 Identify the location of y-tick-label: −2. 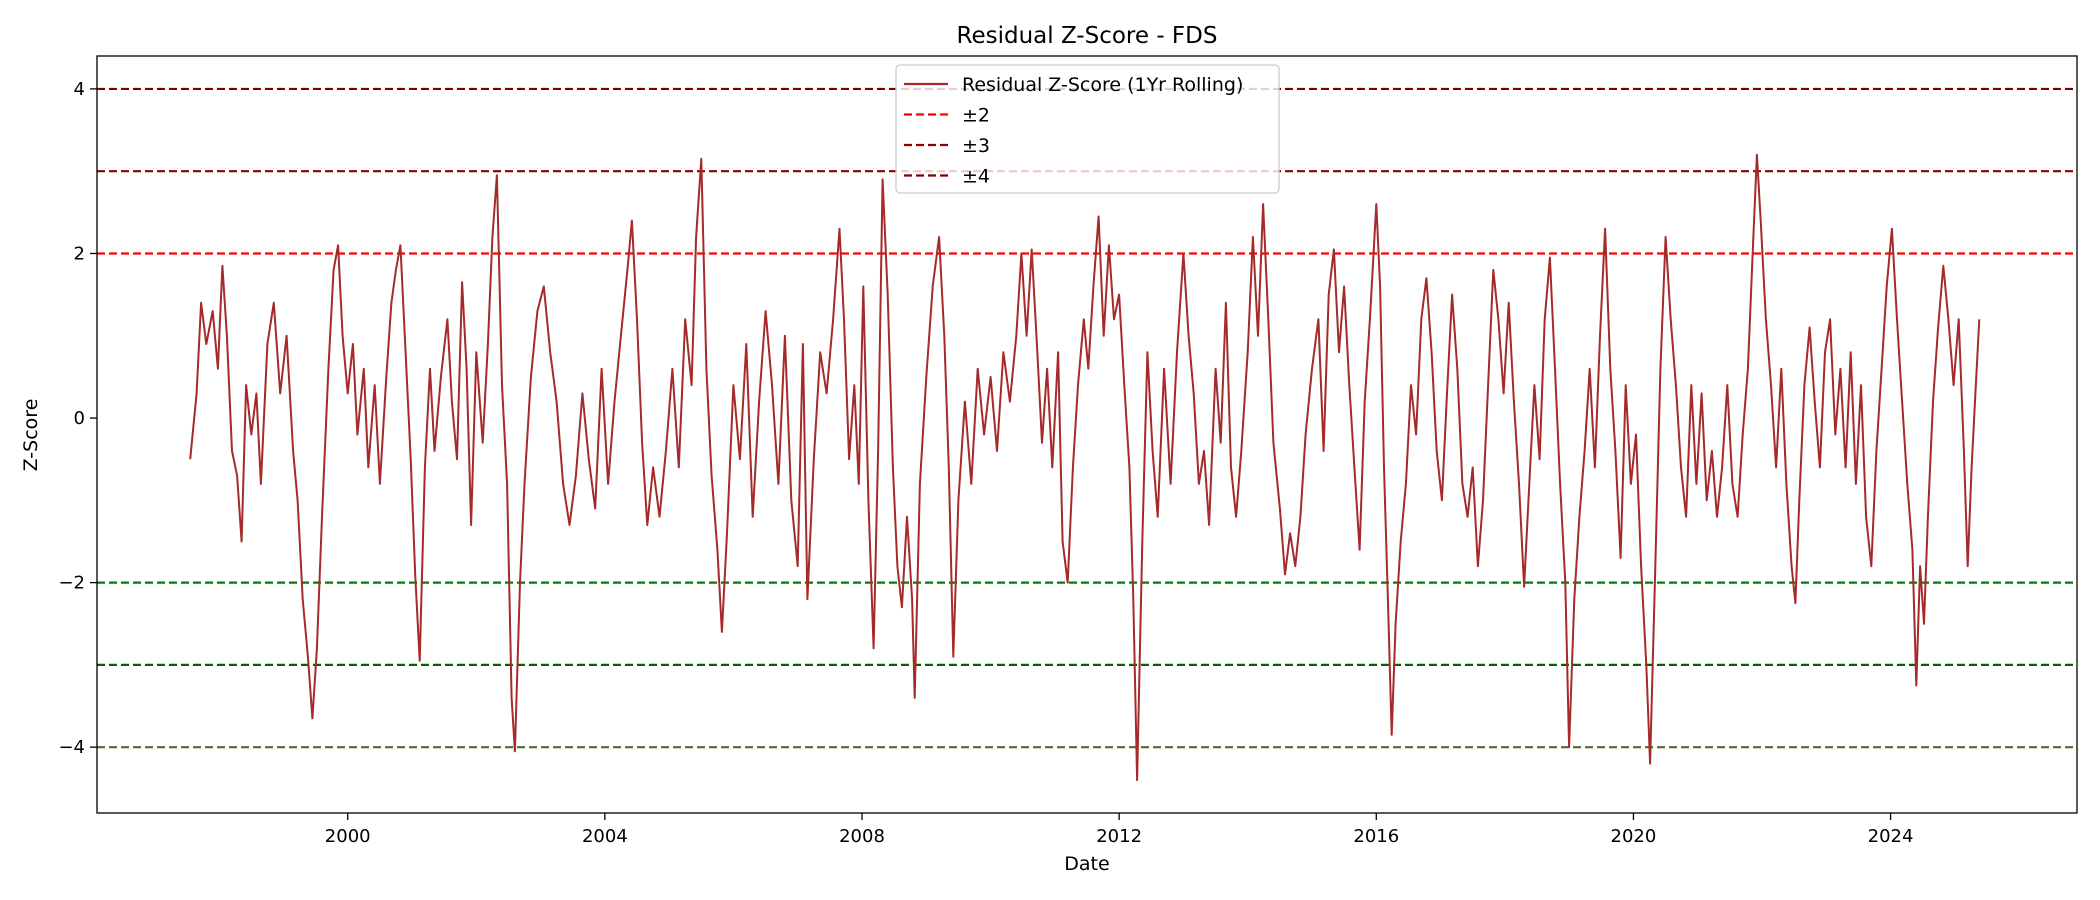
(71, 583).